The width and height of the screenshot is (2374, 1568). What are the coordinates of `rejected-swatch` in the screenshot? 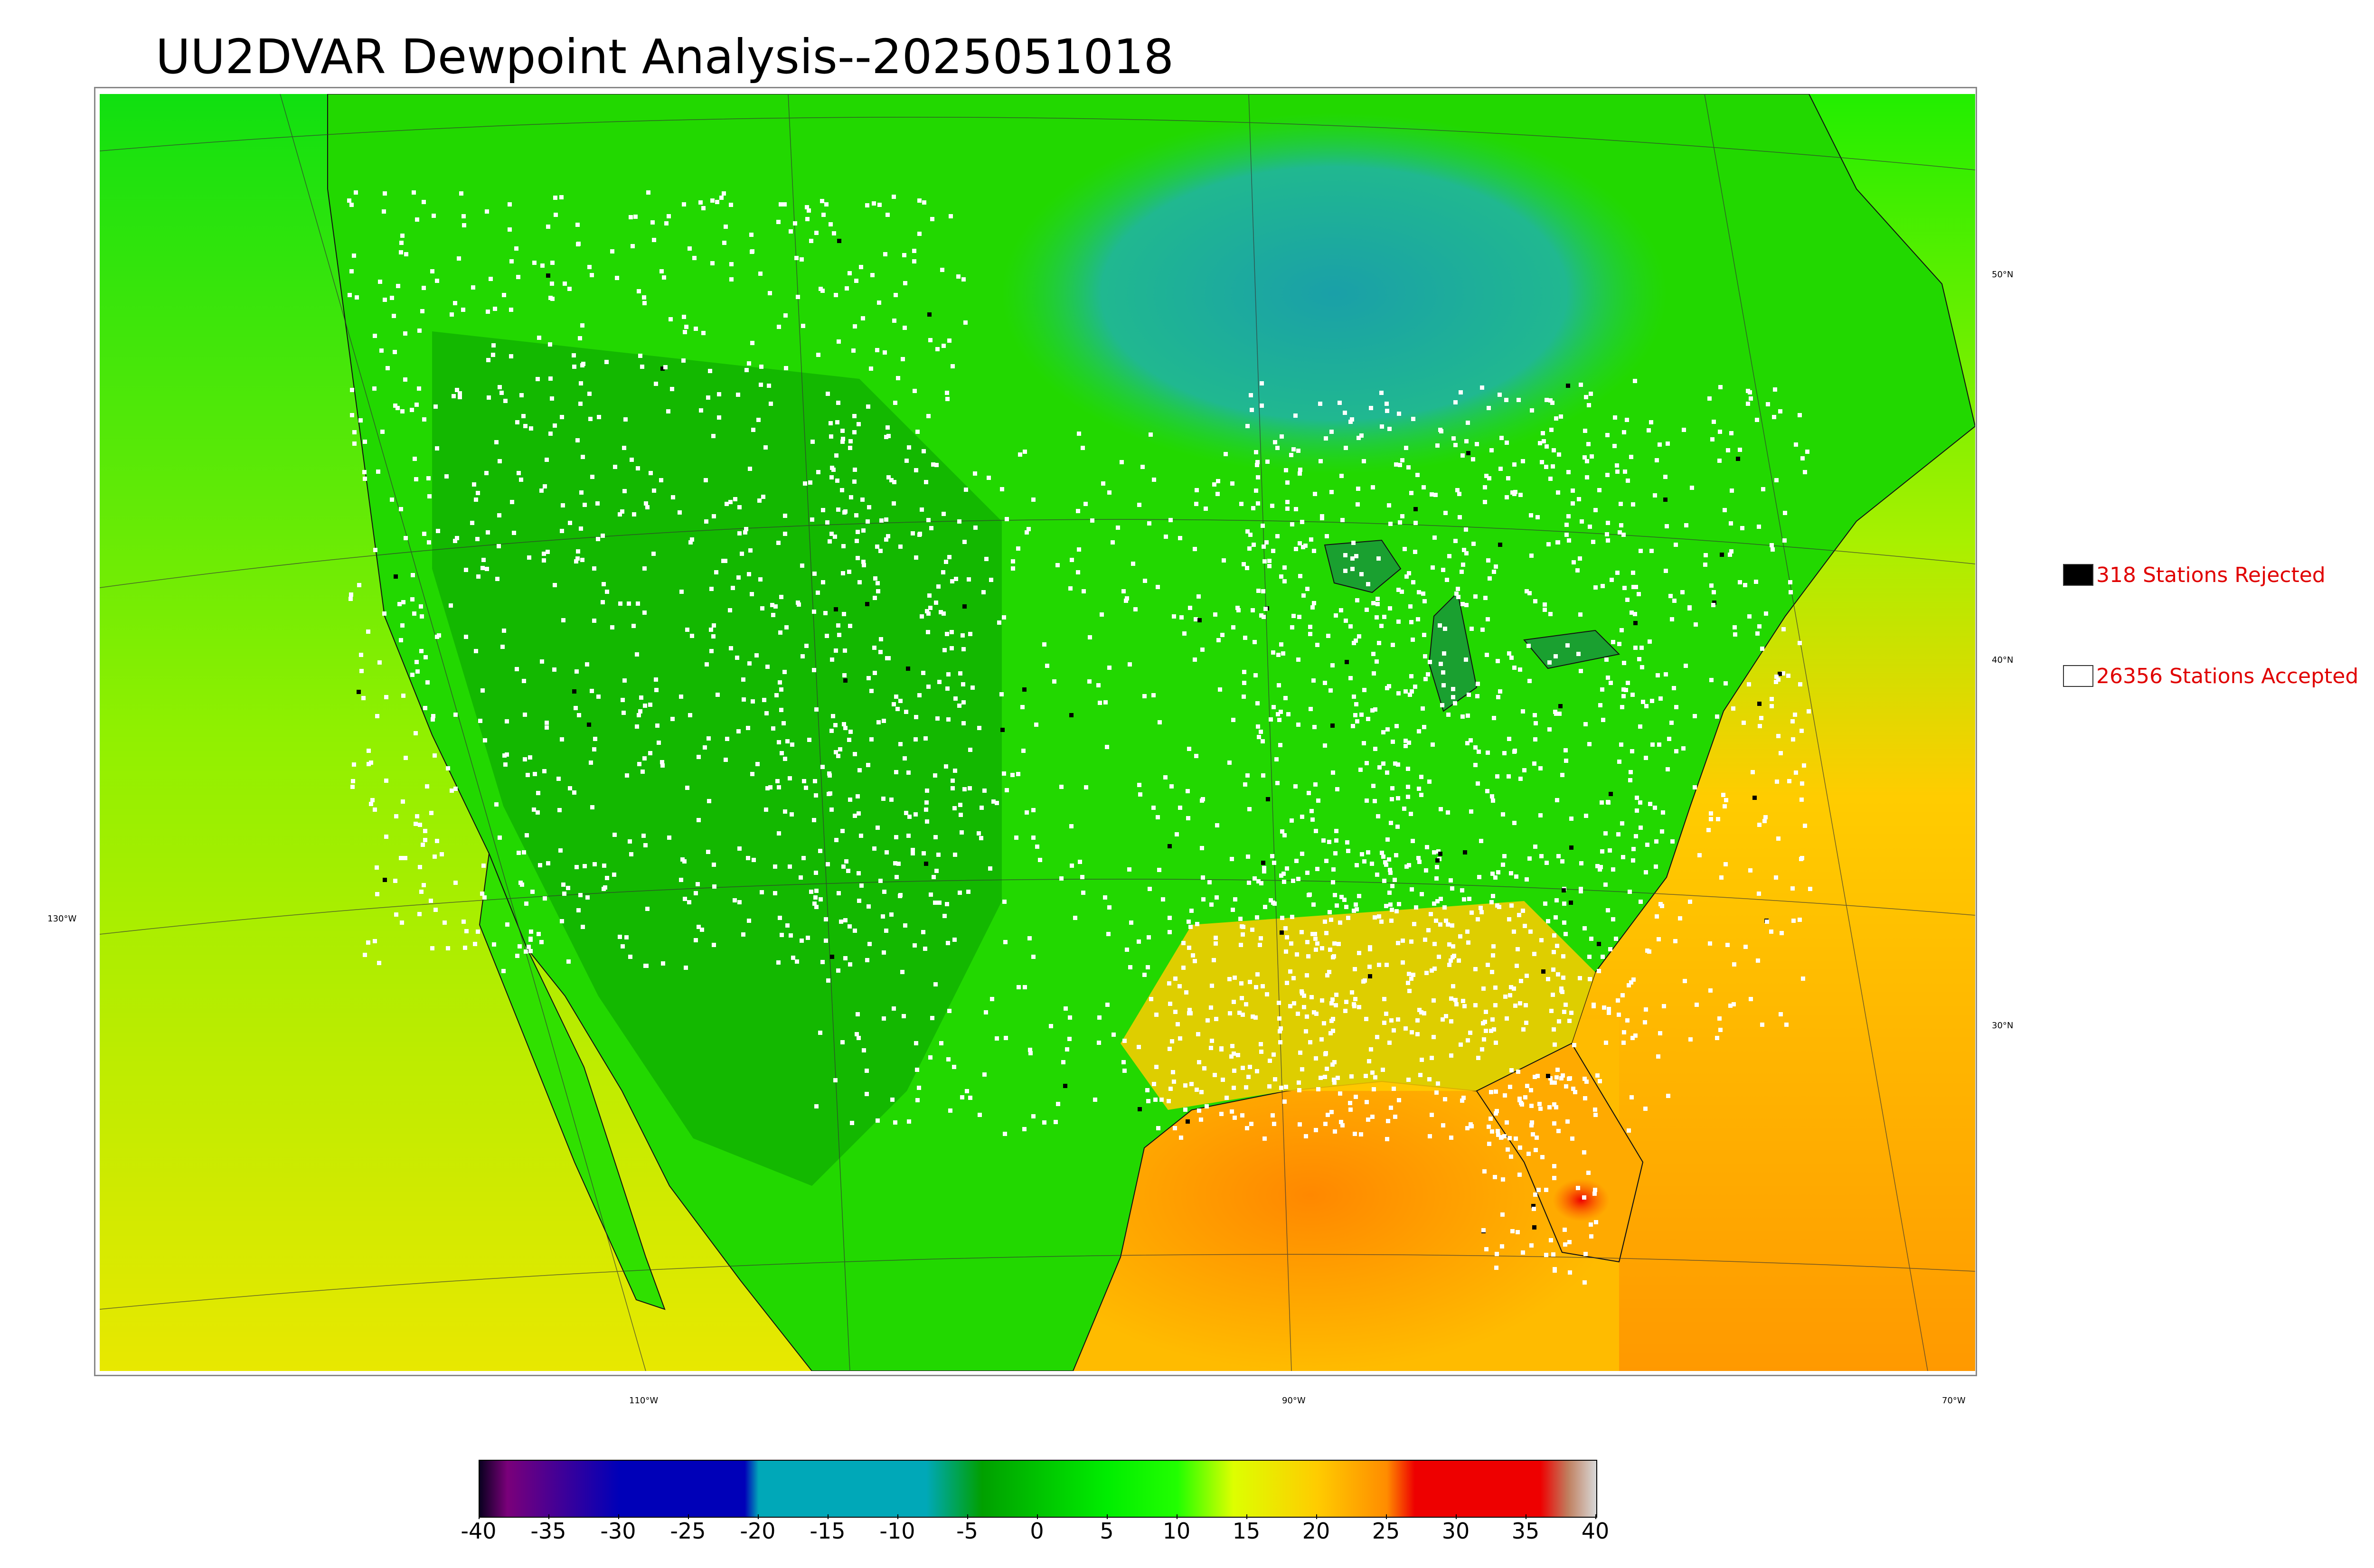 It's located at (2078, 575).